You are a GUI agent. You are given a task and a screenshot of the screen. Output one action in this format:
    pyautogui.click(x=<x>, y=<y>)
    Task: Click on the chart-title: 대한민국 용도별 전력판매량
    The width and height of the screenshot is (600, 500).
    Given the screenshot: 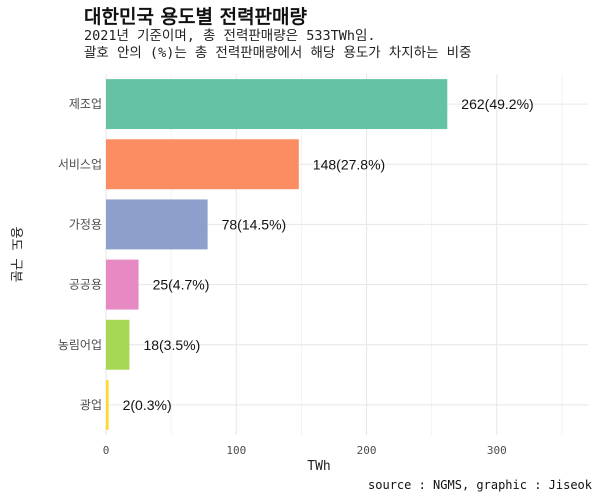 What is the action you would take?
    pyautogui.click(x=195, y=17)
    